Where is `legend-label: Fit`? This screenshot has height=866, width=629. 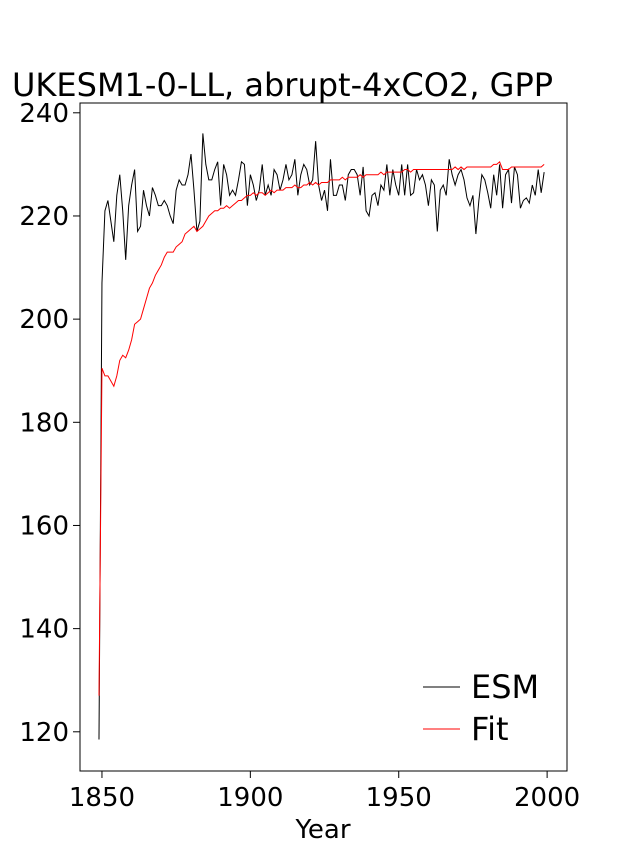
legend-label: Fit is located at coordinates (490, 729).